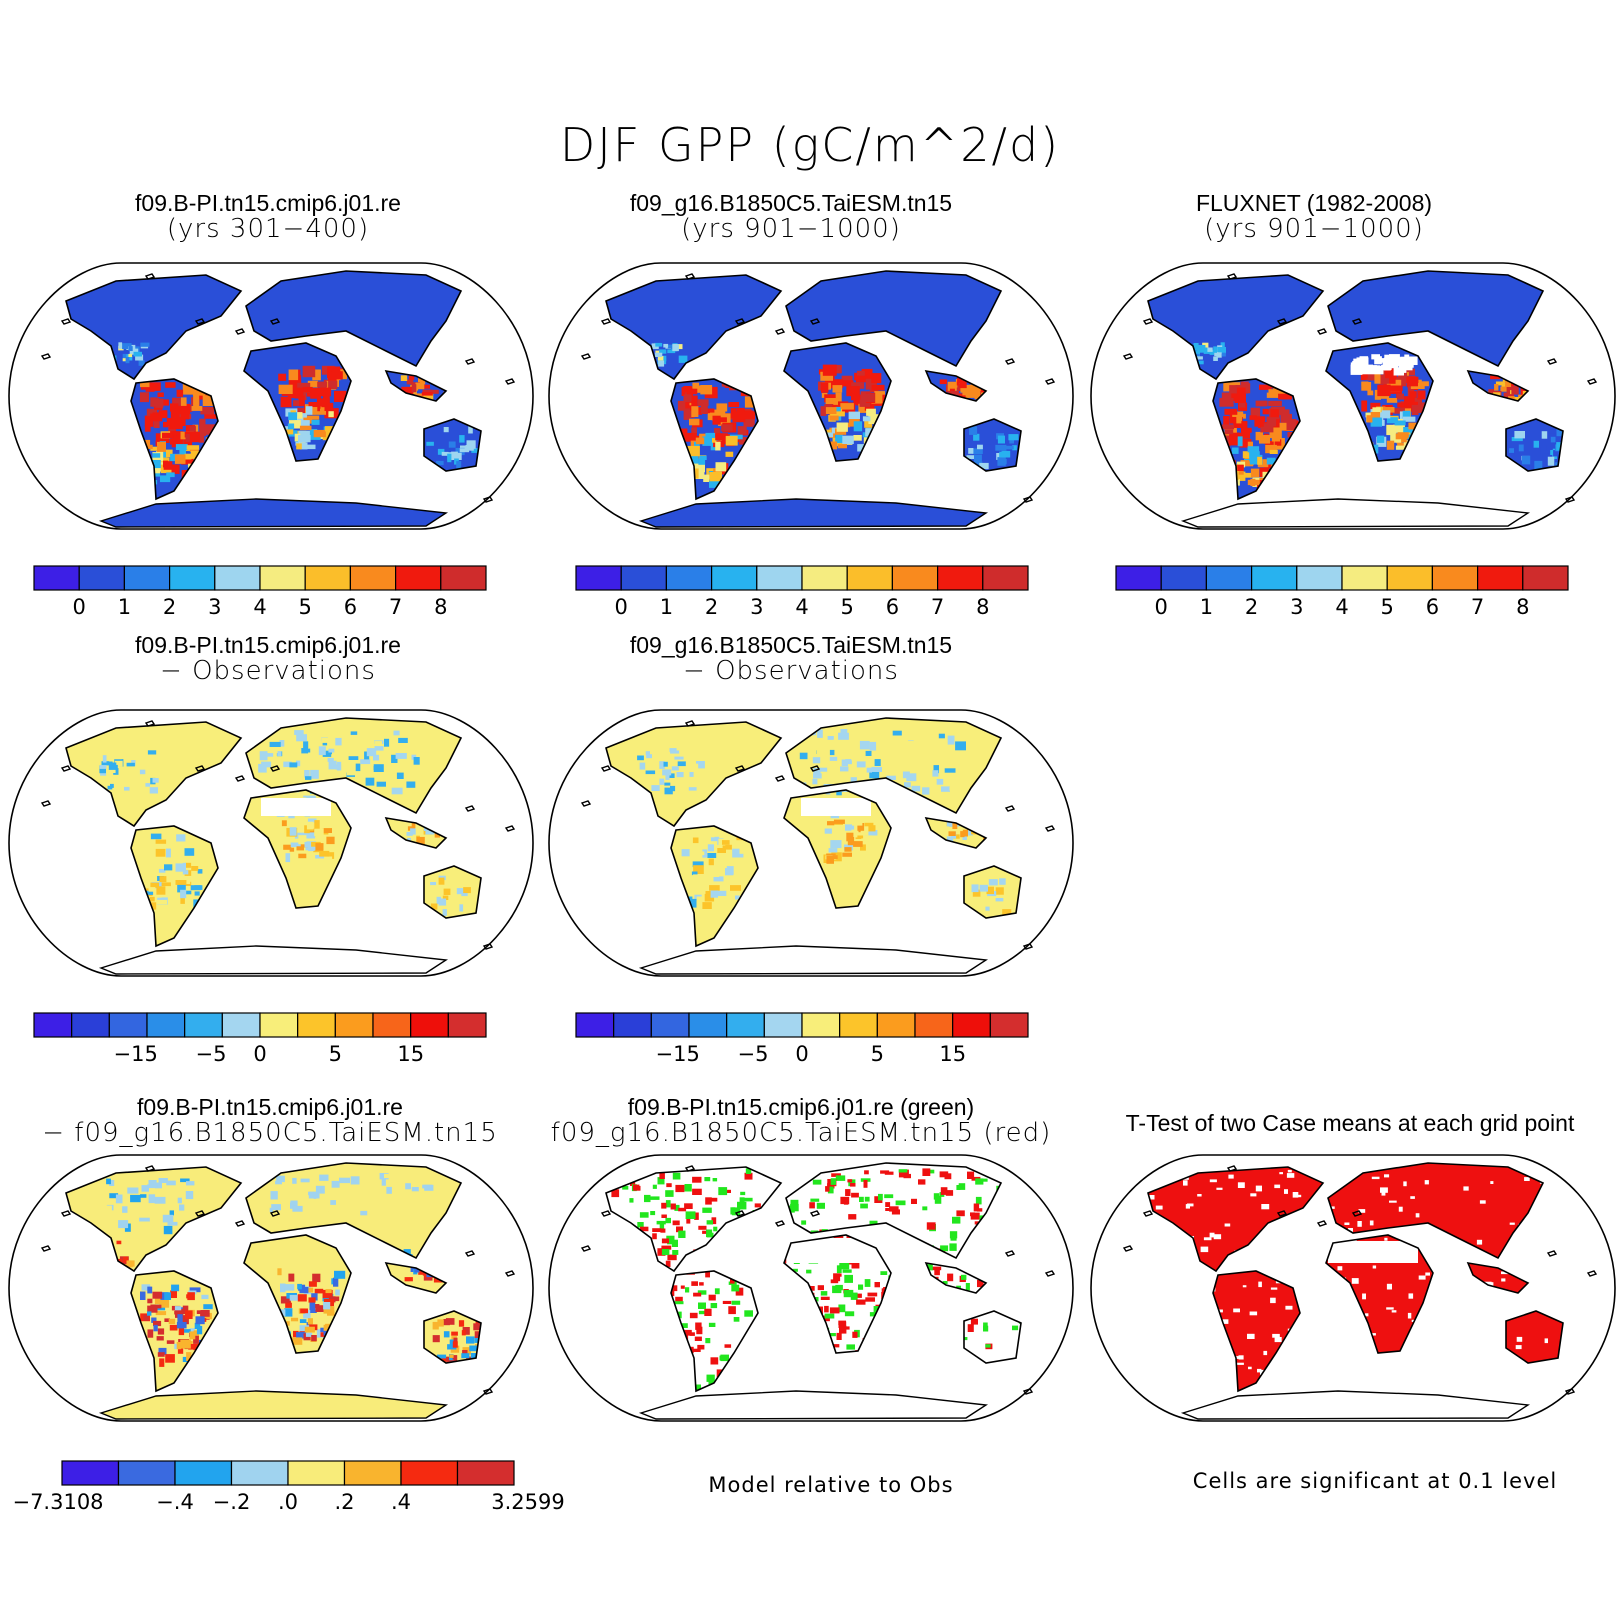 The width and height of the screenshot is (1620, 1620). I want to click on map-frame, so click(271, 843).